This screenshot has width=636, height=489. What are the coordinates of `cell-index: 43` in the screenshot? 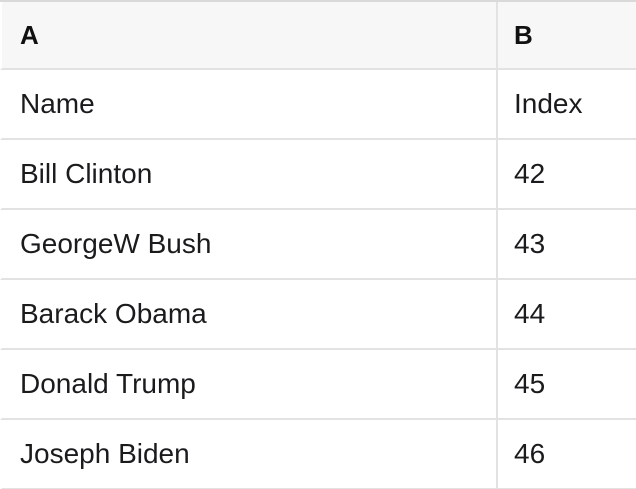 It's located at (567, 244).